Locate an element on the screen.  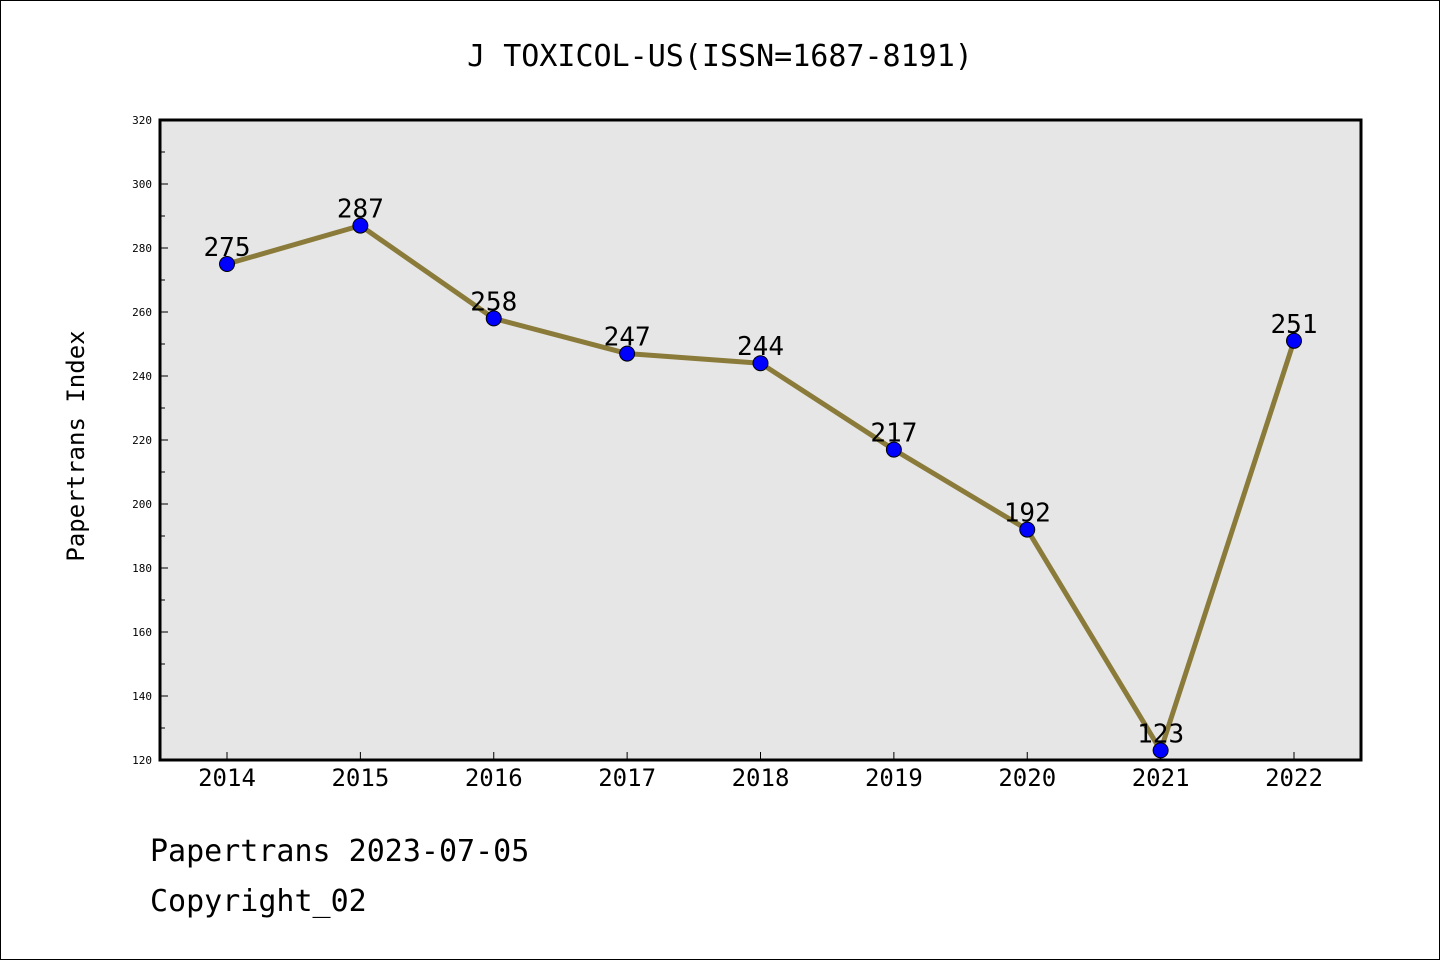
y-tick-label: 180 is located at coordinates (142, 568).